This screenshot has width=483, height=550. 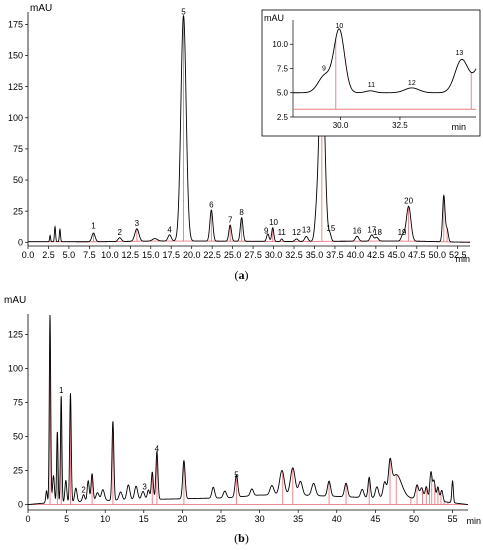 I want to click on inset-peak-markers, so click(x=403, y=74).